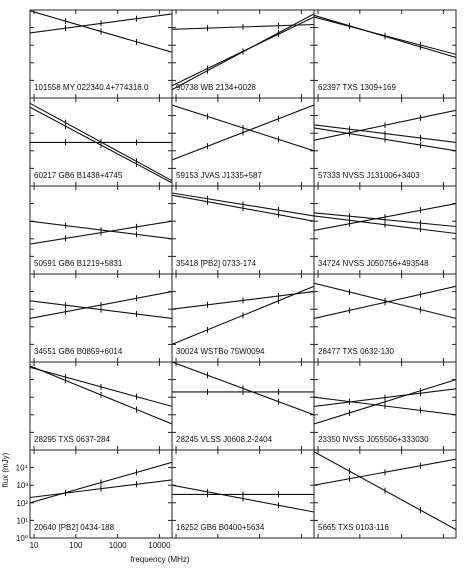  I want to click on panel-label: 59153 JVAS J1335+587, so click(219, 175).